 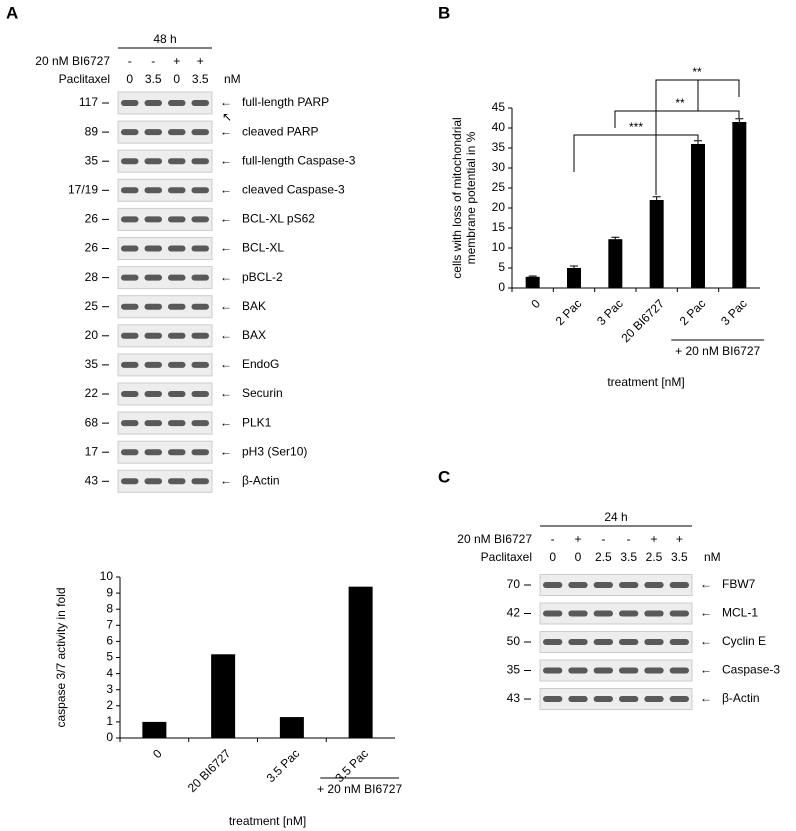 What do you see at coordinates (92, 364) in the screenshot?
I see `mw-marker: 35` at bounding box center [92, 364].